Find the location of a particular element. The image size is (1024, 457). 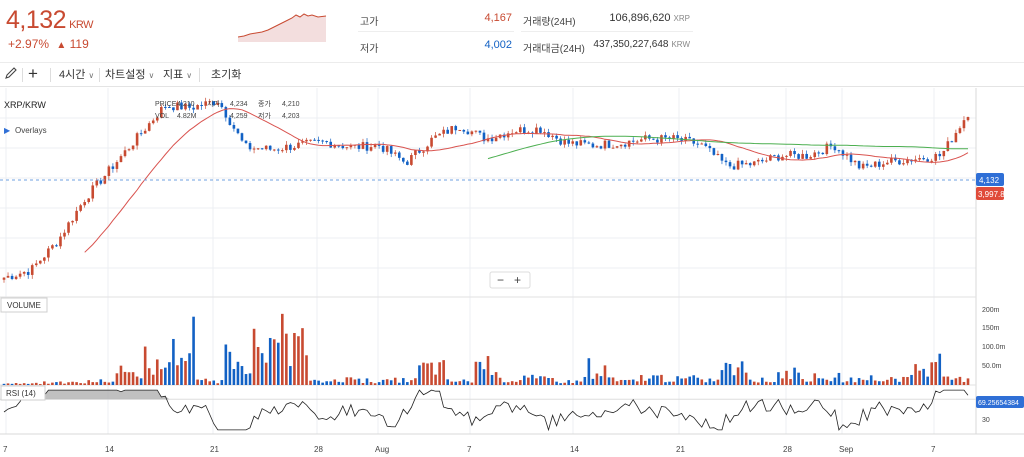

x-axis-tick: Sep is located at coordinates (846, 449).